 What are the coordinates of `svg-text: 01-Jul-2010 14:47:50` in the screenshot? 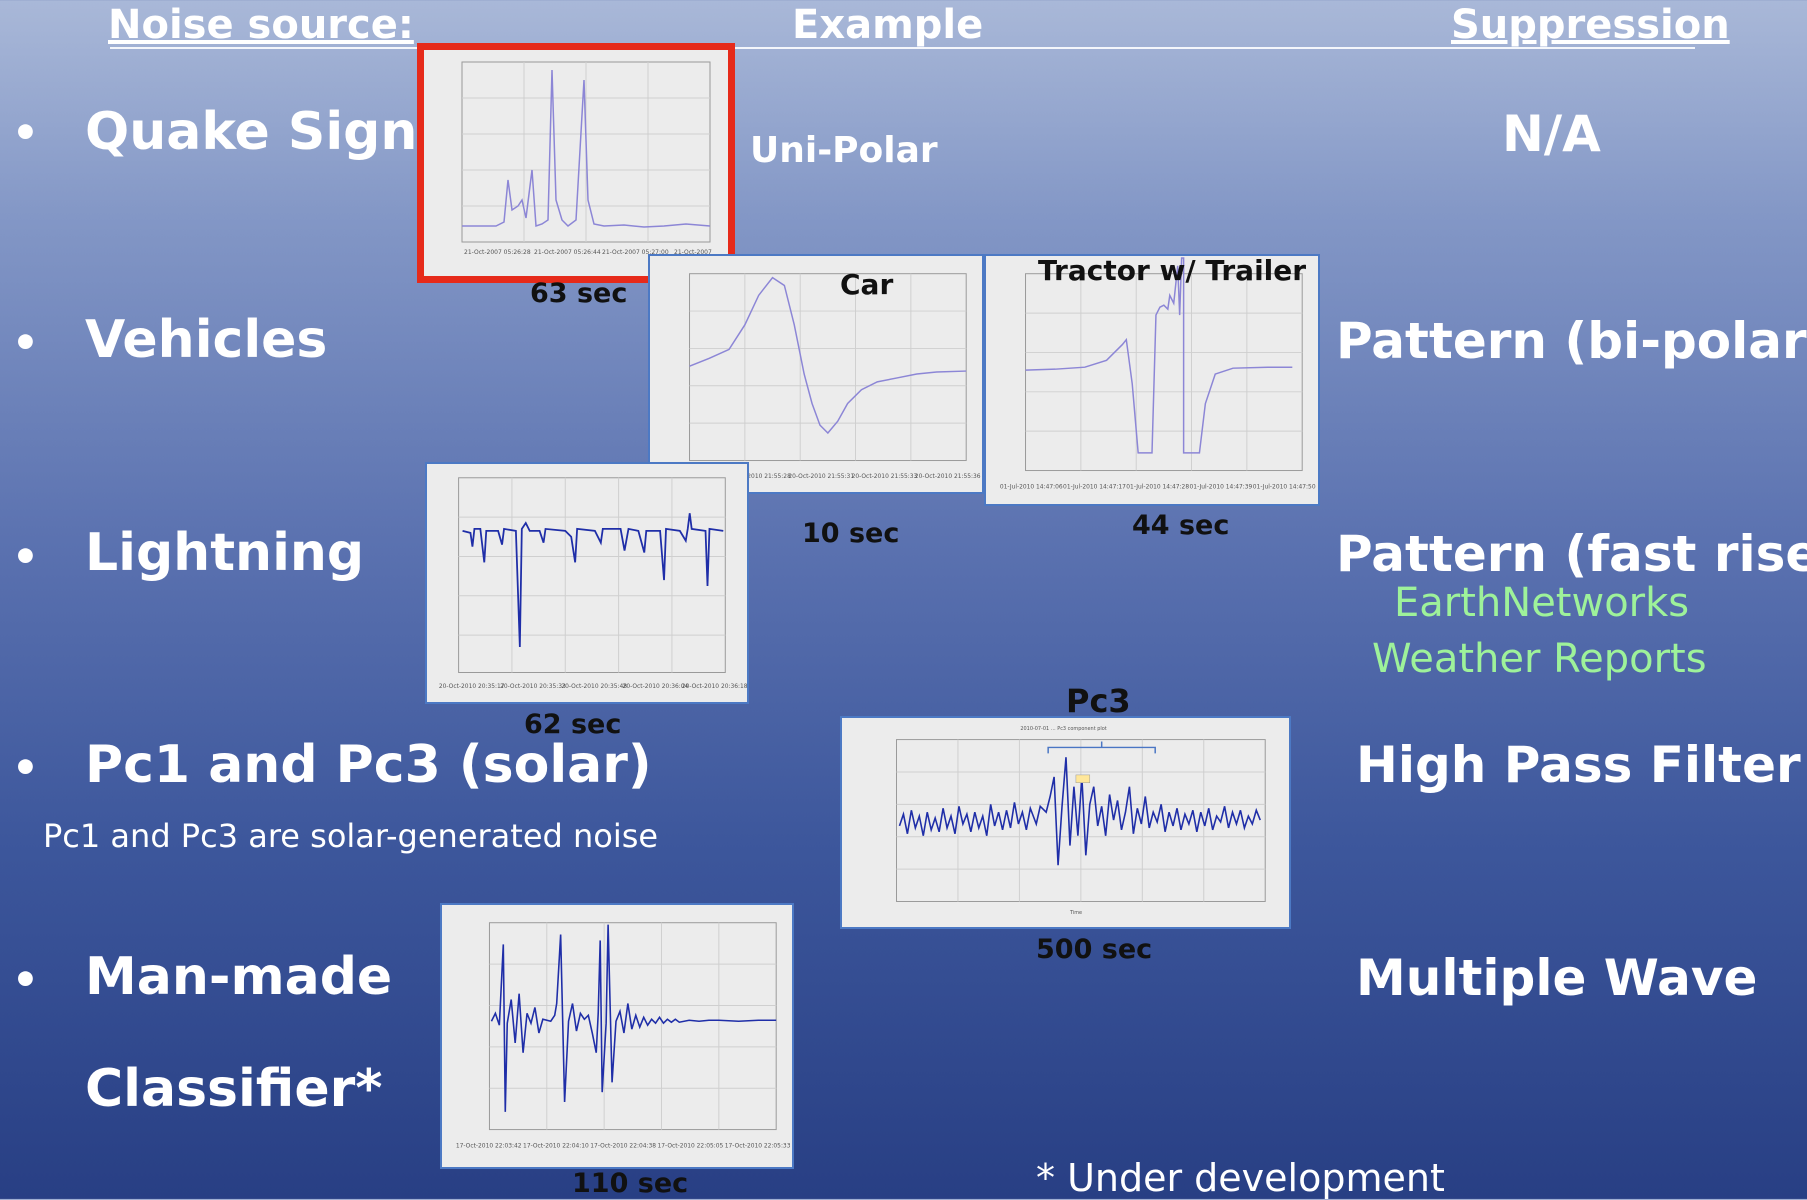 It's located at (1284, 487).